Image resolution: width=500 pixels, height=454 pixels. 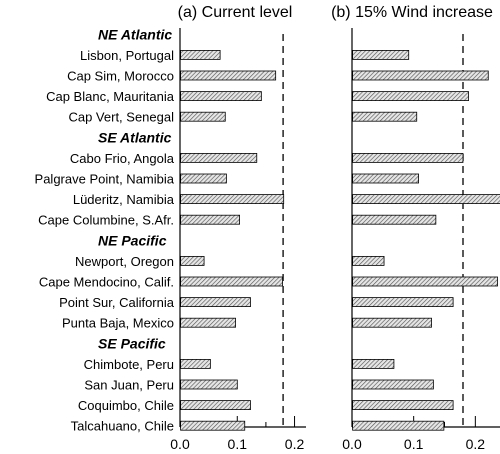 I want to click on category-label: Cap Sim, Morocco, so click(x=120, y=76).